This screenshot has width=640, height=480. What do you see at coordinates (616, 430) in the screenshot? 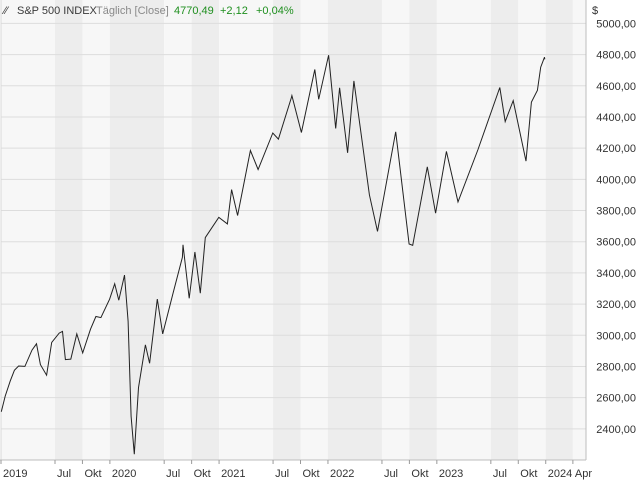
I see `y-tick-label: 2400,00` at bounding box center [616, 430].